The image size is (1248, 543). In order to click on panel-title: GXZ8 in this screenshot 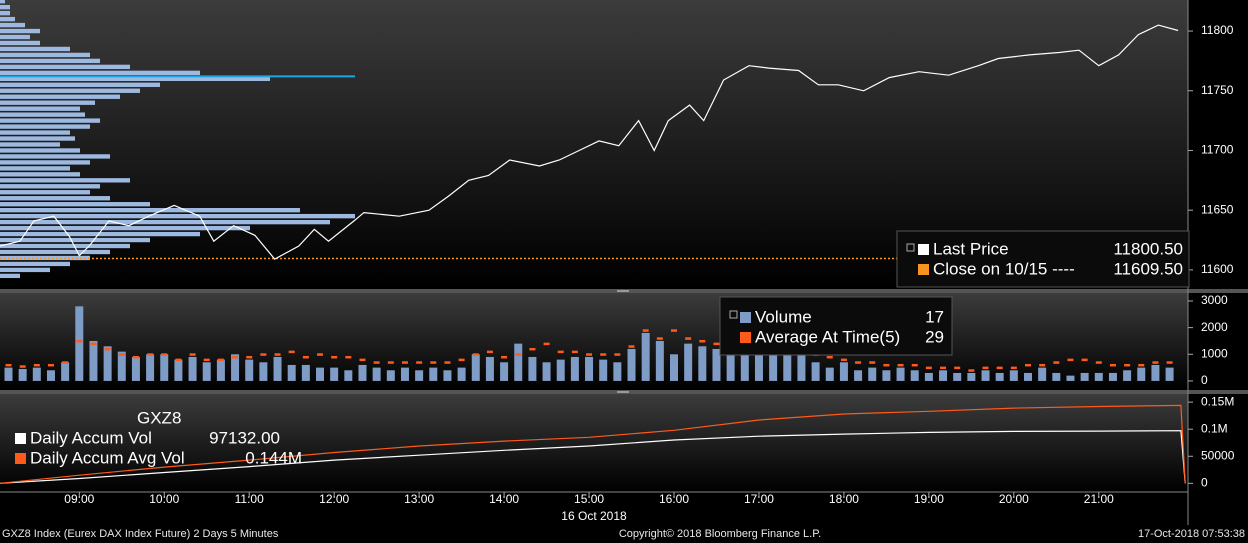, I will do `click(159, 417)`.